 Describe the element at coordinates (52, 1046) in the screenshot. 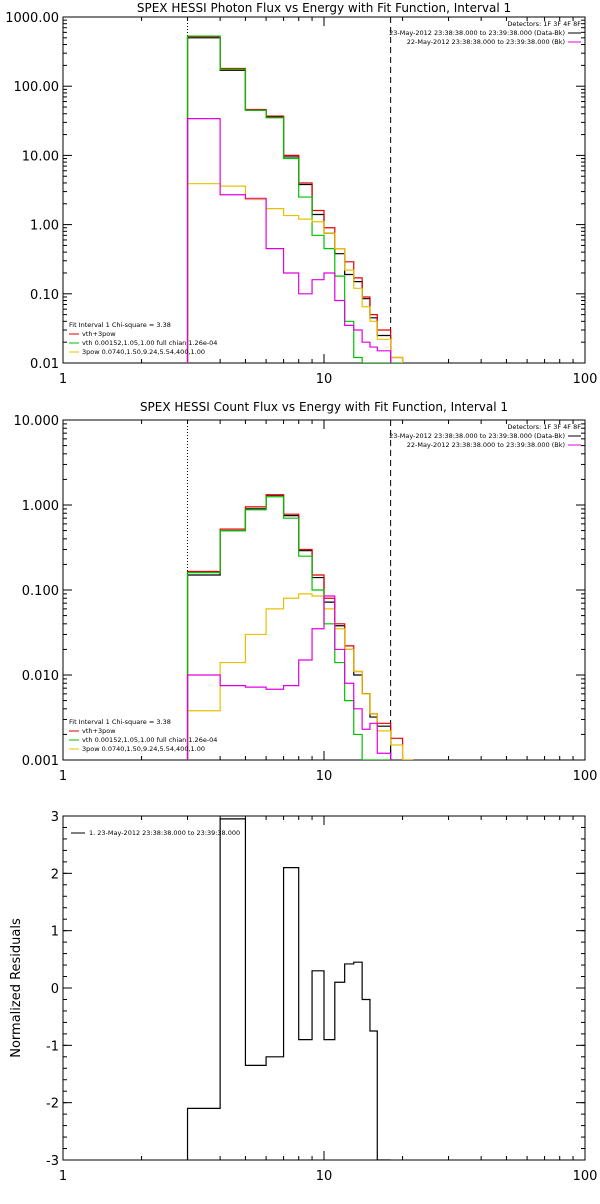

I see `y-tick-label: -1` at that location.